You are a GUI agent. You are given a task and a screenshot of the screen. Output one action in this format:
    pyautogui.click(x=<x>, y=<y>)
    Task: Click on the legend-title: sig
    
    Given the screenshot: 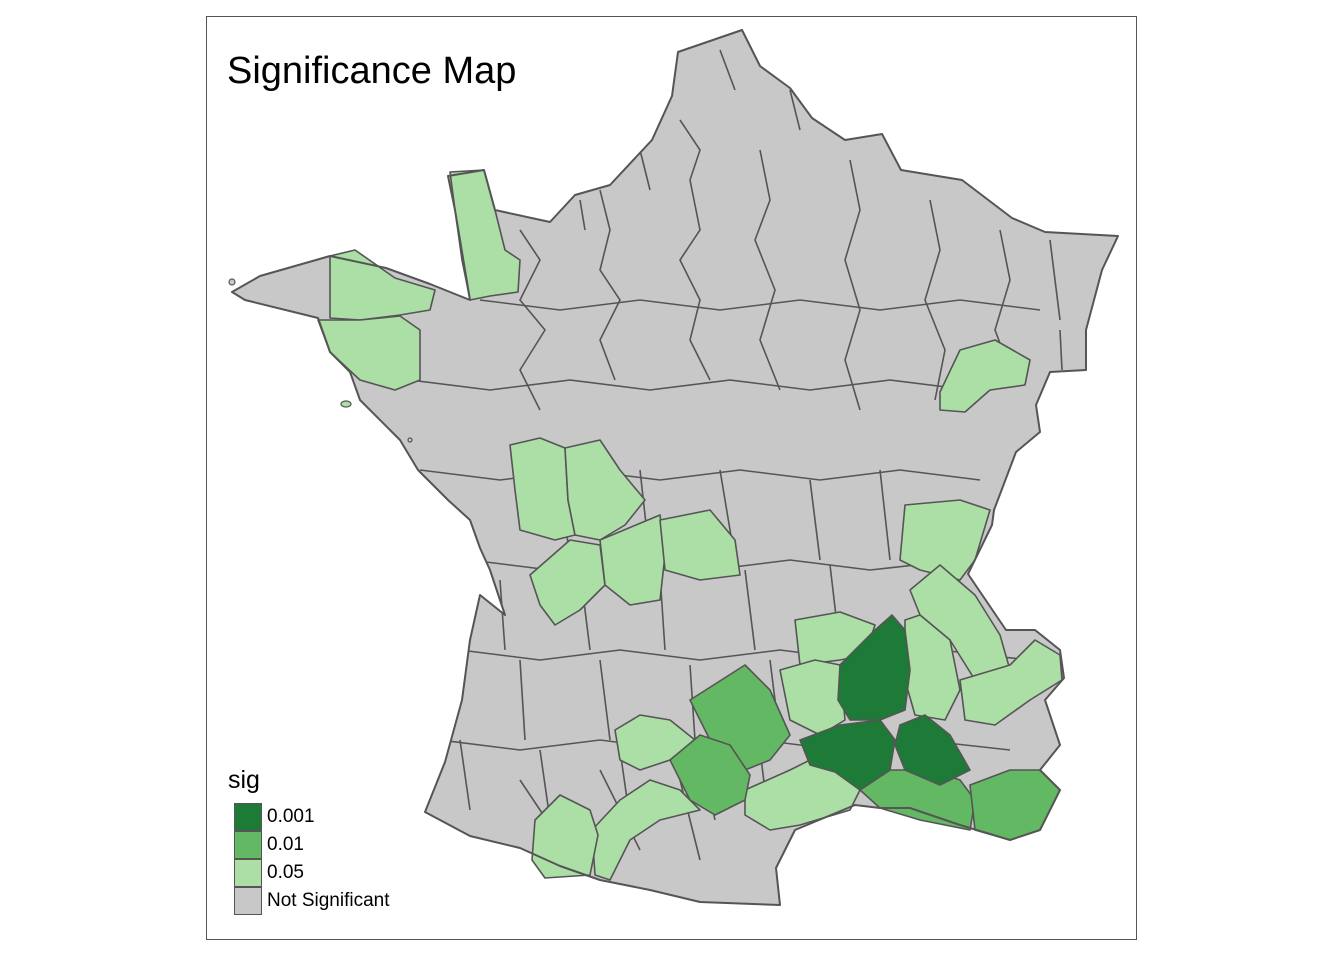 What is the action you would take?
    pyautogui.click(x=244, y=780)
    